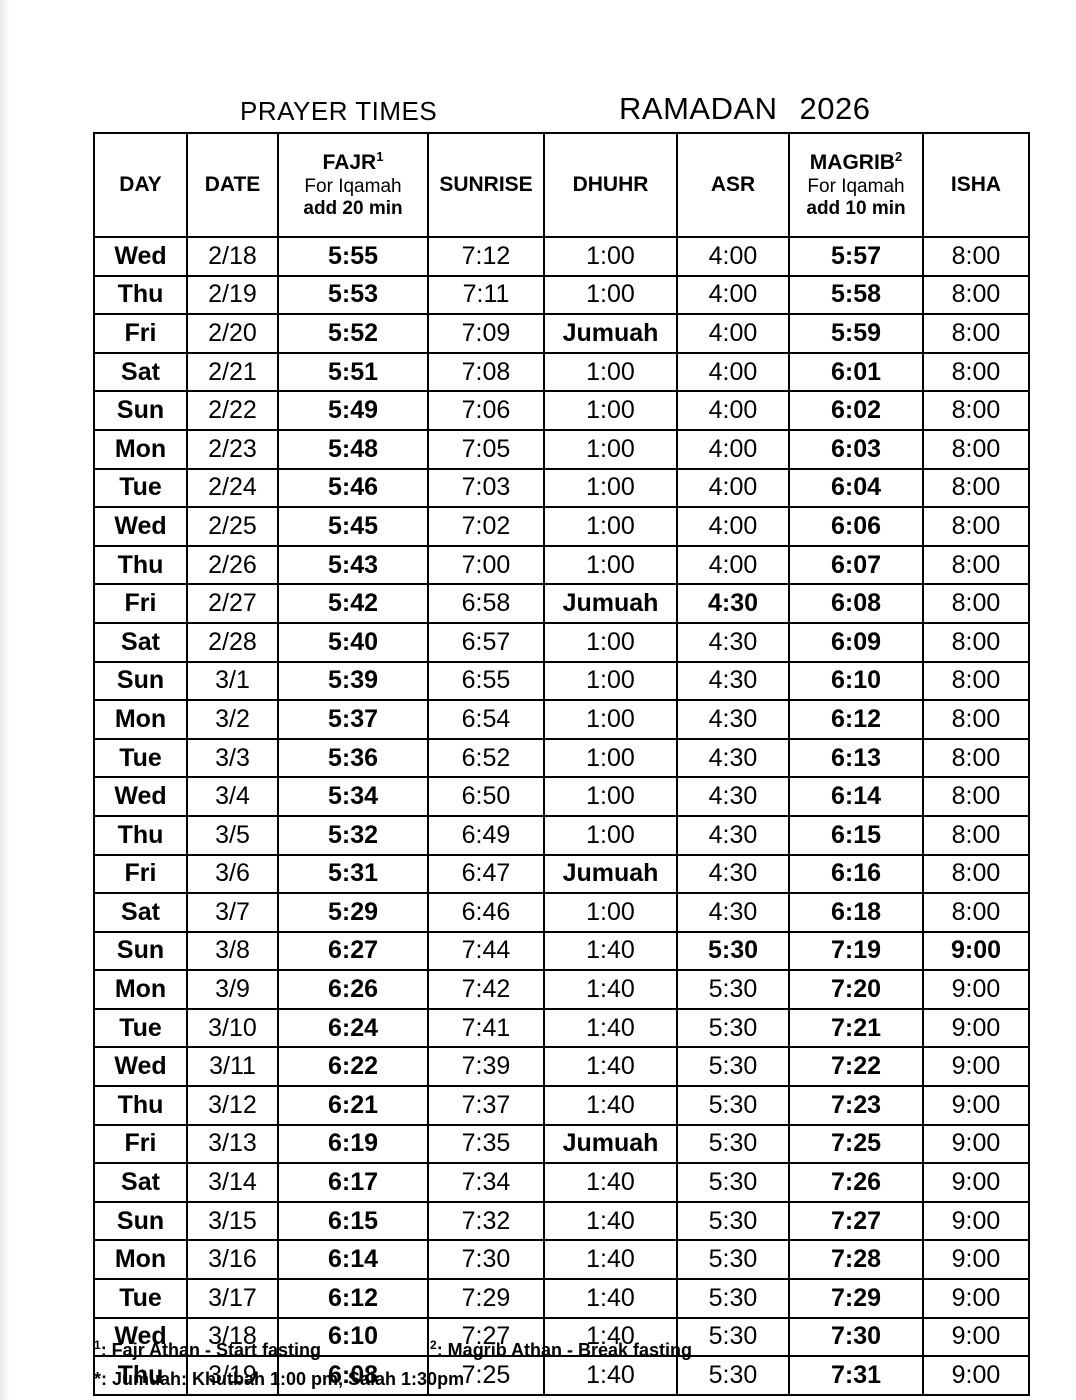  What do you see at coordinates (339, 111) in the screenshot?
I see `page-title-prayer-times: PRAYER TIMES` at bounding box center [339, 111].